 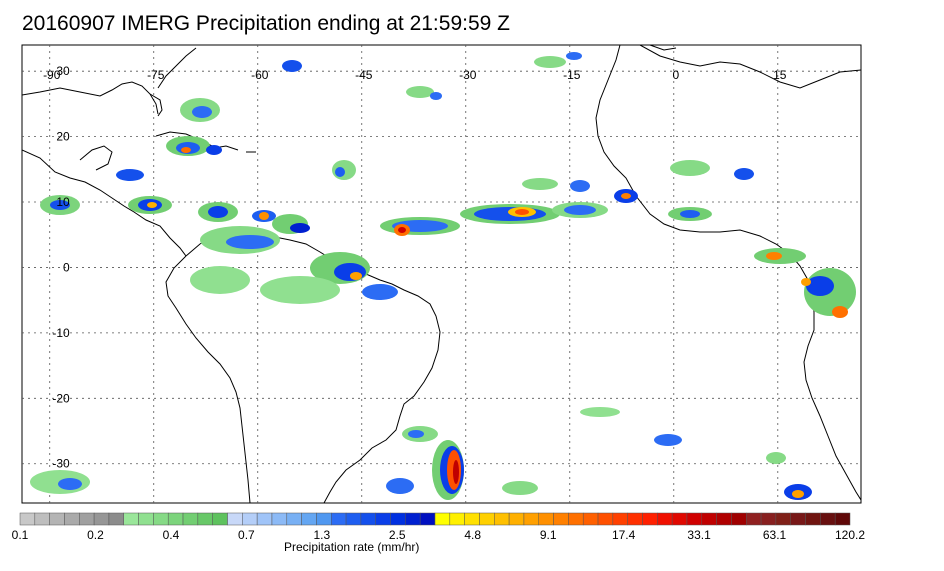 What do you see at coordinates (780, 75) in the screenshot?
I see `longitude-label: 15` at bounding box center [780, 75].